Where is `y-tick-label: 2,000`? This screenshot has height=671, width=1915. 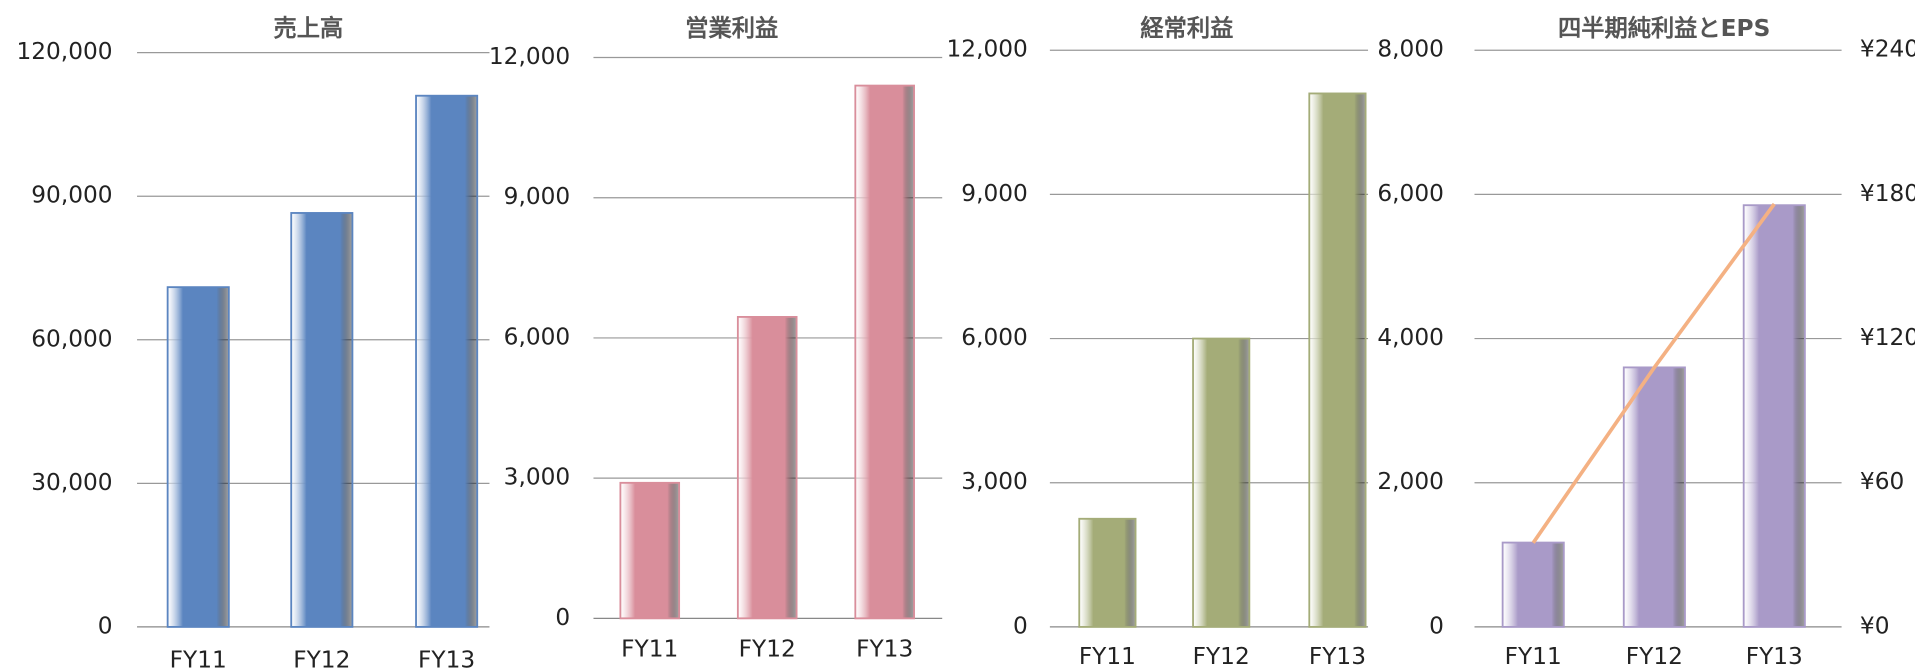
y-tick-label: 2,000 is located at coordinates (1410, 481).